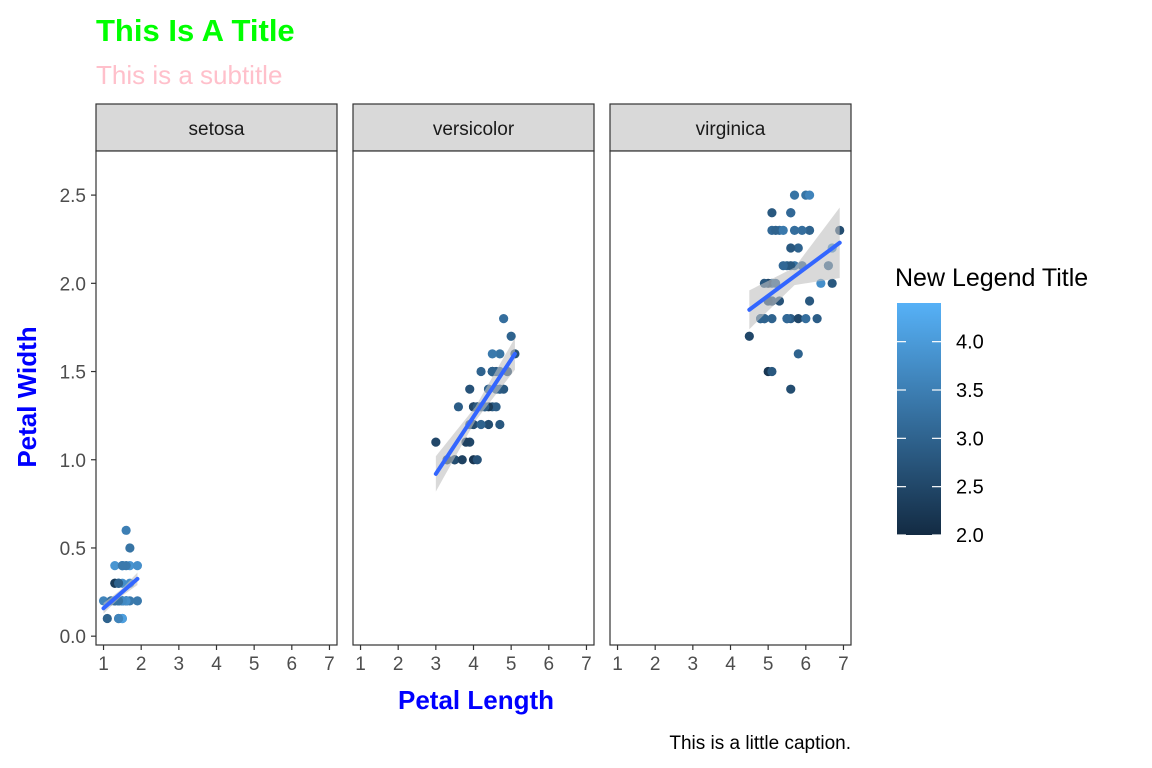  What do you see at coordinates (73, 637) in the screenshot?
I see `y-tick-label: 0.0` at bounding box center [73, 637].